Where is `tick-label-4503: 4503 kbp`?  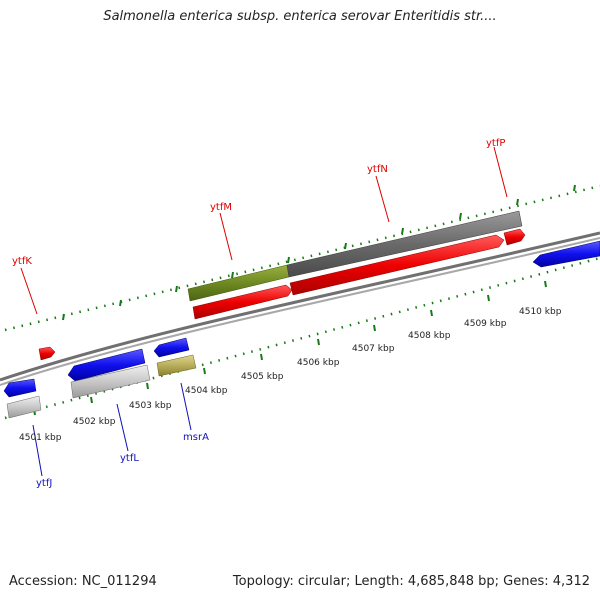
tick-label-4503: 4503 kbp is located at coordinates (150, 406).